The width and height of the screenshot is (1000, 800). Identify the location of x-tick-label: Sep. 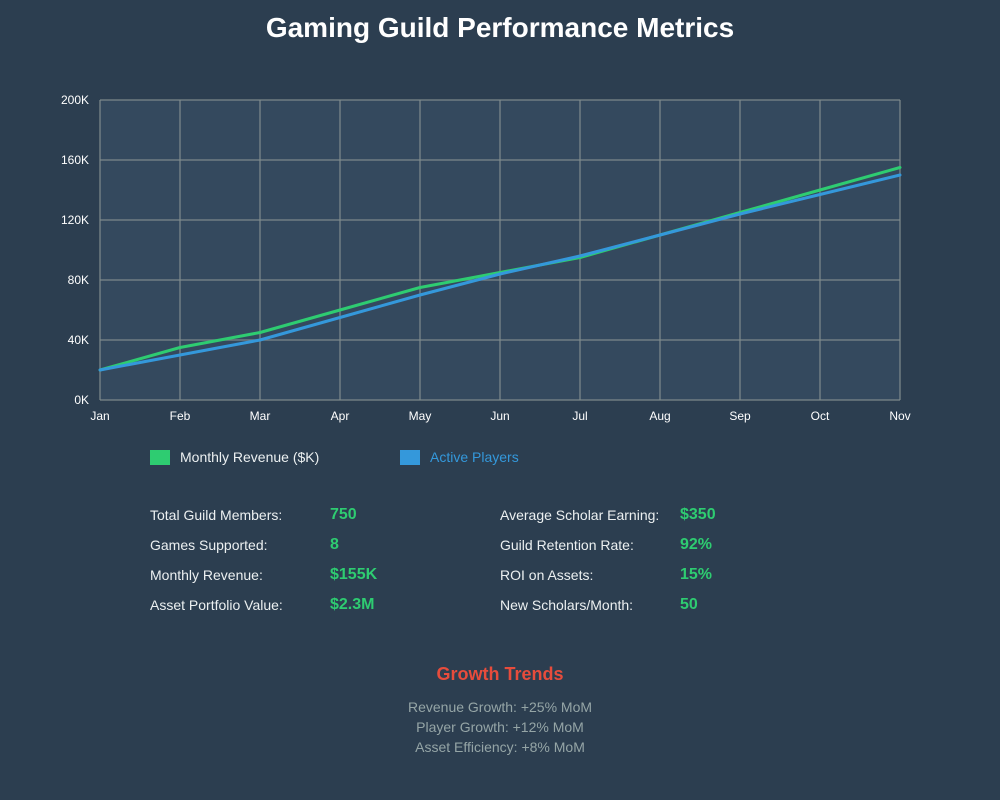
(740, 416).